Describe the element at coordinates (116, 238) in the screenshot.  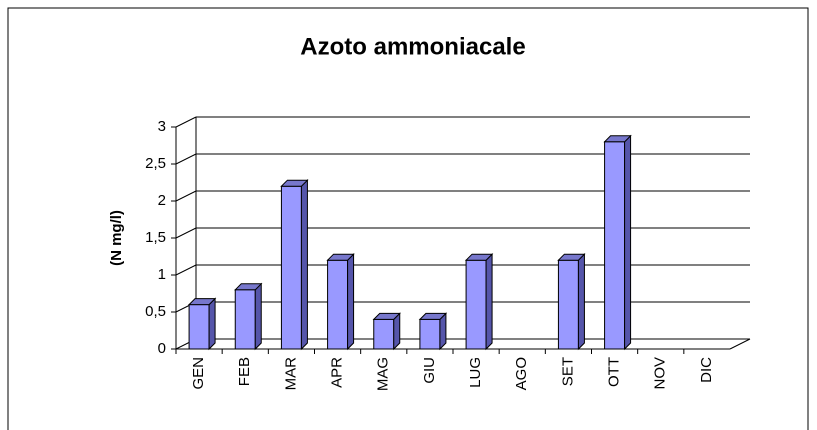
I see `y-axis-label: (N mg/l)` at that location.